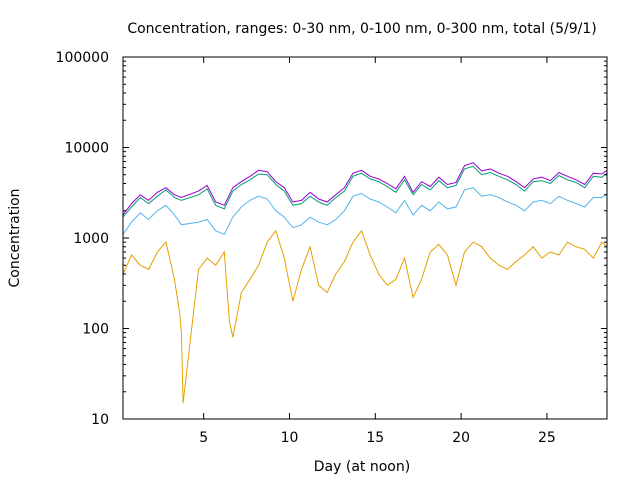 Image resolution: width=640 pixels, height=480 pixels. What do you see at coordinates (100, 420) in the screenshot?
I see `y-tick-label: 10` at bounding box center [100, 420].